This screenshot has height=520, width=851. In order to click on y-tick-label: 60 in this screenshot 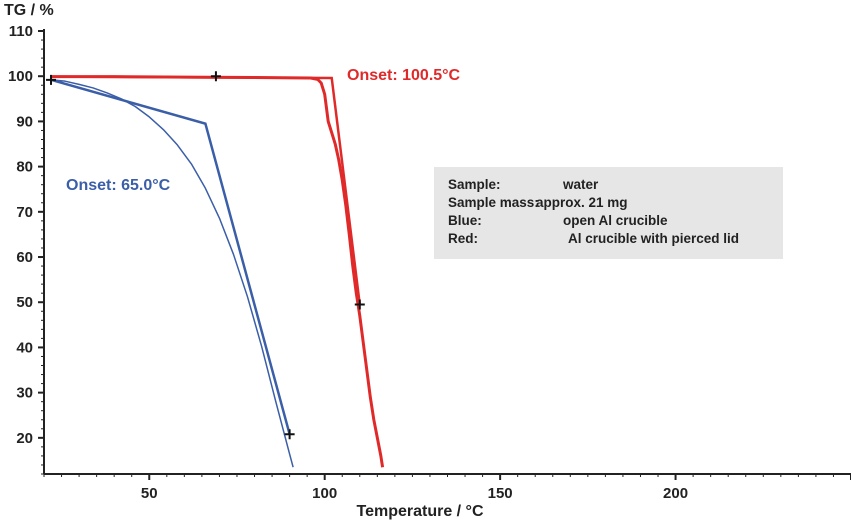, I will do `click(24, 257)`.